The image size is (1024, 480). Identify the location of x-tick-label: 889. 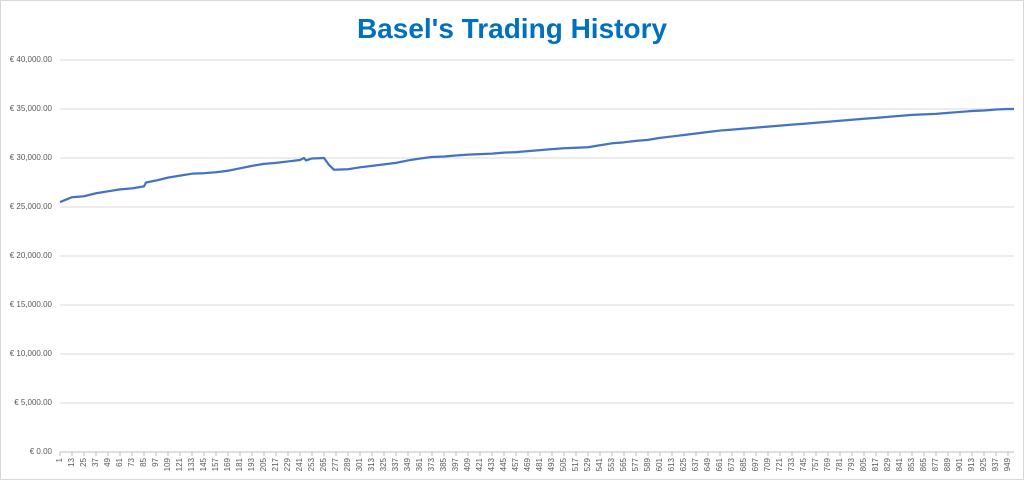
(947, 464).